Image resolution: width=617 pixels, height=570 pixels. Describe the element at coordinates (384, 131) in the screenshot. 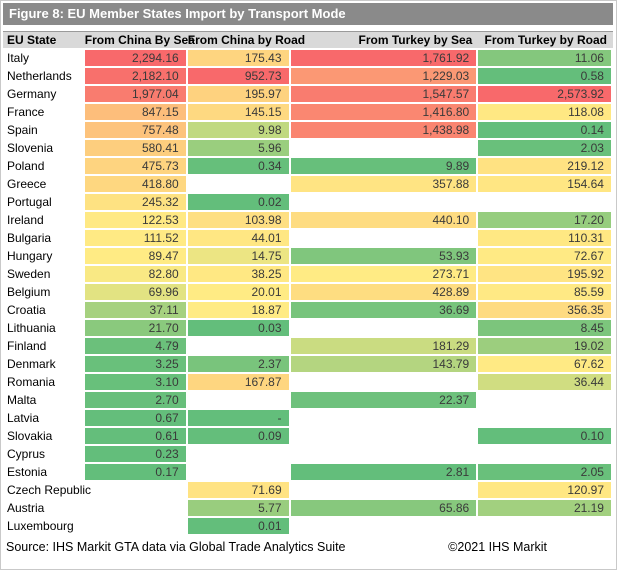

I see `value-cell: 1,438.98` at that location.